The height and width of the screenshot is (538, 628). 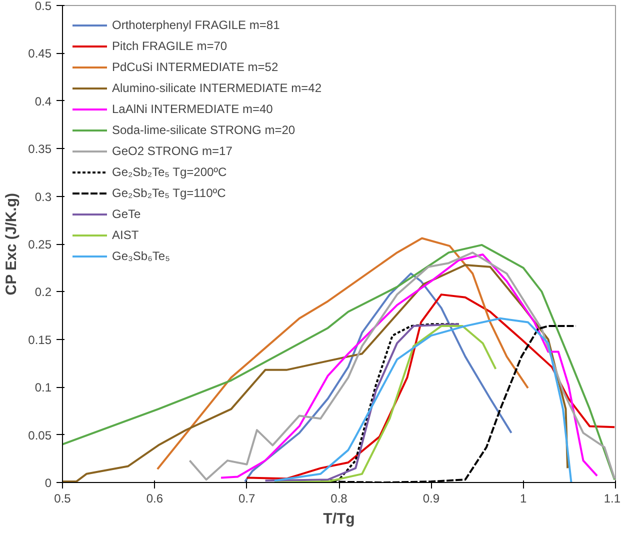 What do you see at coordinates (192, 109) in the screenshot?
I see `legend-label: LaAlNi INTERMEDIATE m=40` at bounding box center [192, 109].